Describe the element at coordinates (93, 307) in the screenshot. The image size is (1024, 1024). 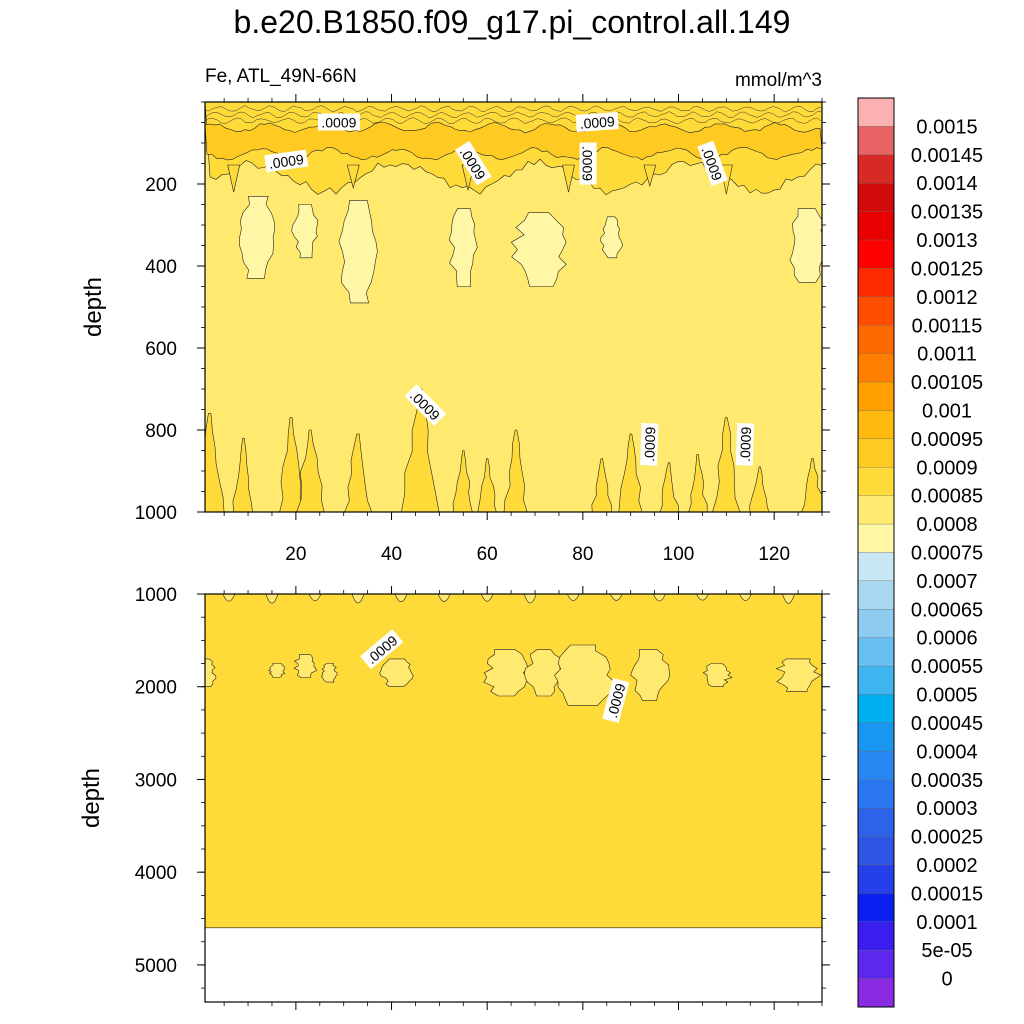
I see `upper-ylabel: depth` at that location.